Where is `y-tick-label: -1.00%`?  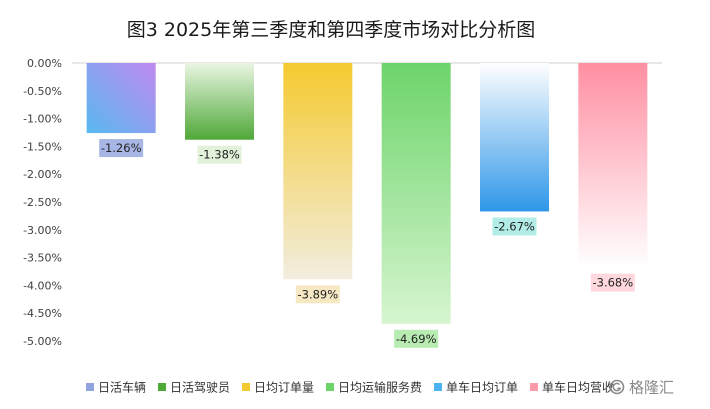 y-tick-label: -1.00% is located at coordinates (42, 119).